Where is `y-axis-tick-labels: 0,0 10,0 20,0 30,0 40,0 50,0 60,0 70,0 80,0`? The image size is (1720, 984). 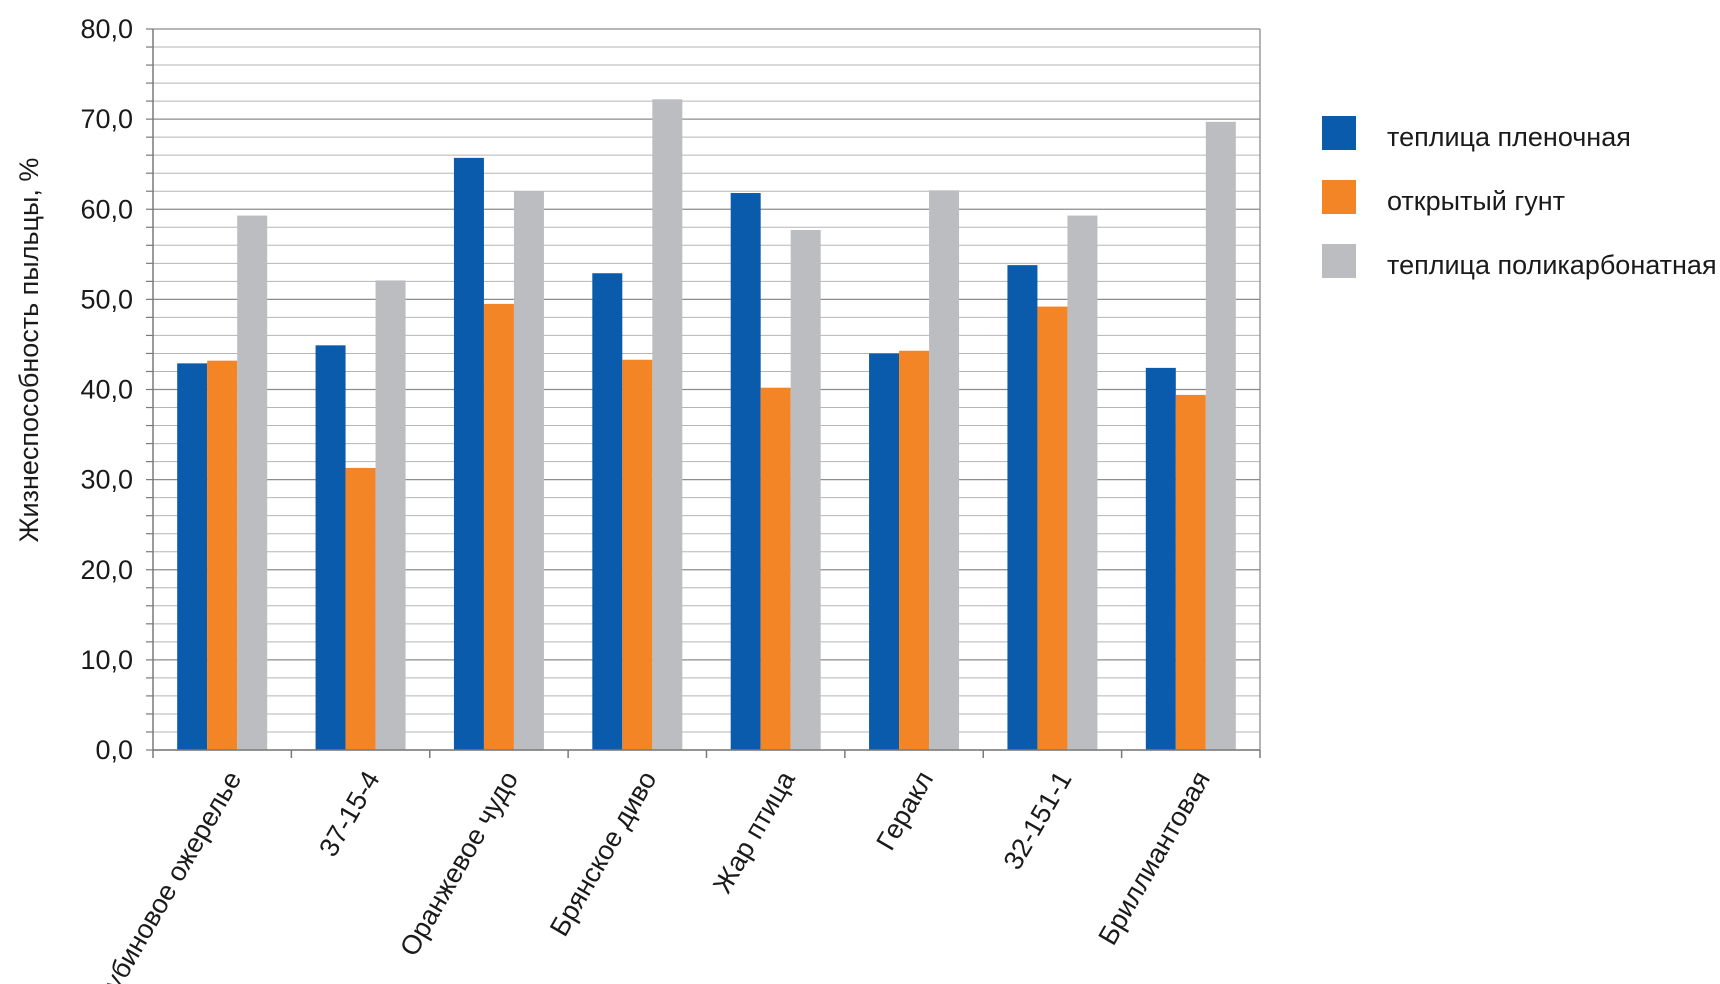 y-axis-tick-labels: 0,0 10,0 20,0 30,0 40,0 50,0 60,0 70,0 80,0 is located at coordinates (106, 389).